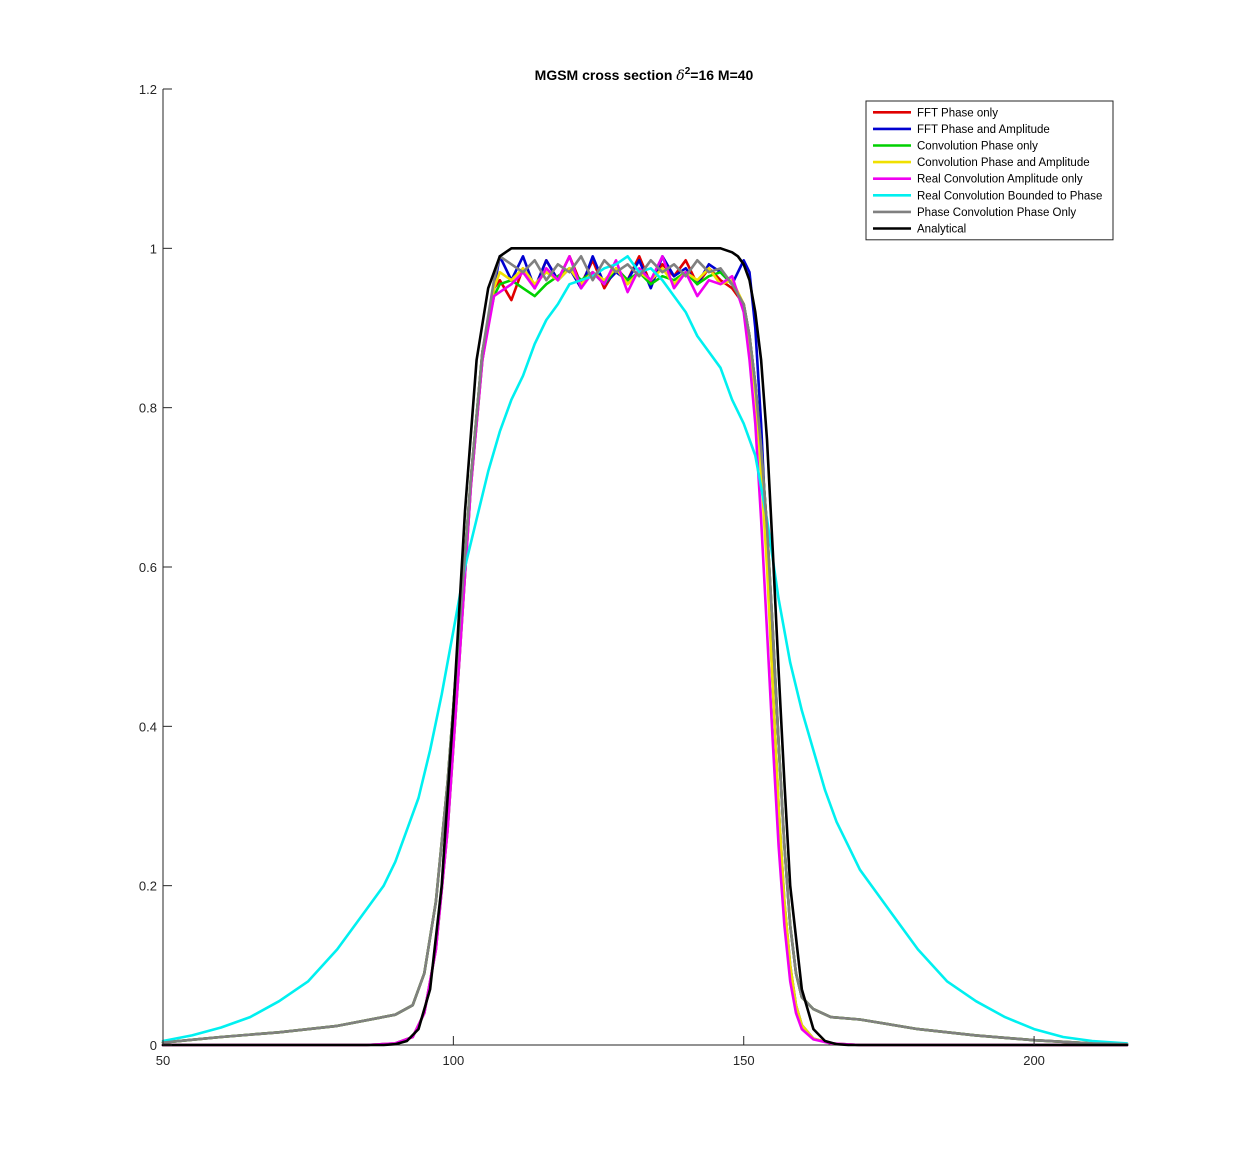  What do you see at coordinates (1000, 180) in the screenshot?
I see `legend-label-5: Real Convolution Amplitude only` at bounding box center [1000, 180].